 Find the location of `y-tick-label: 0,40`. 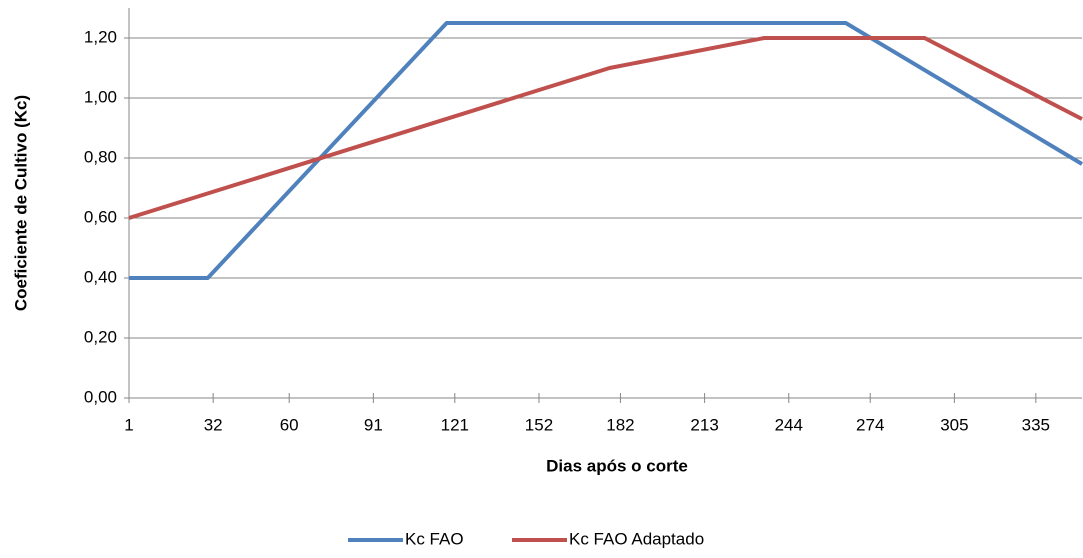

y-tick-label: 0,40 is located at coordinates (100, 276).